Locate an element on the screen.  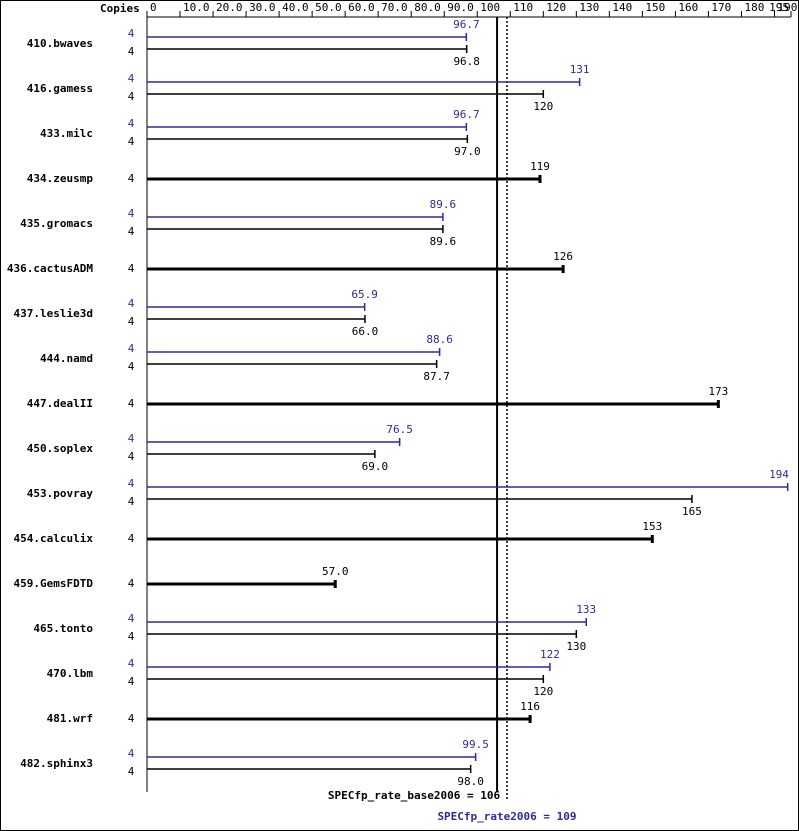
value-label: 65.9 is located at coordinates (364, 294).